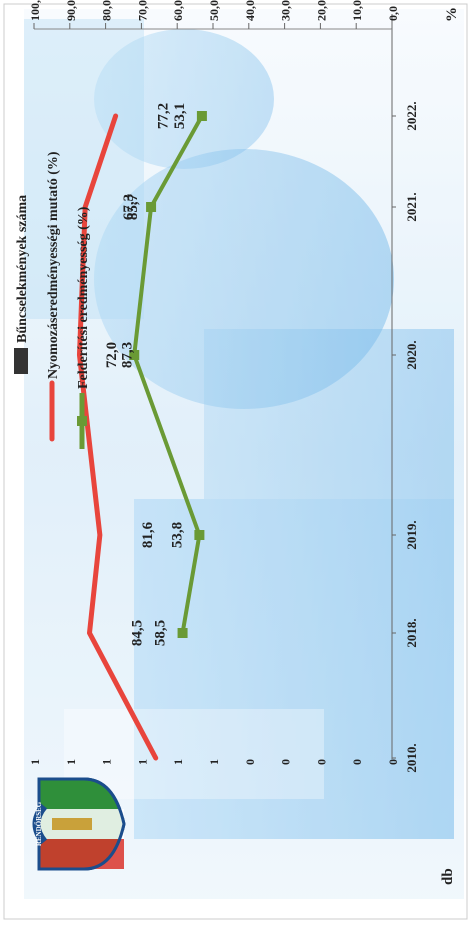 This screenshot has height=928, width=471. I want to click on right-tick-label: 50,0, so click(214, 10).